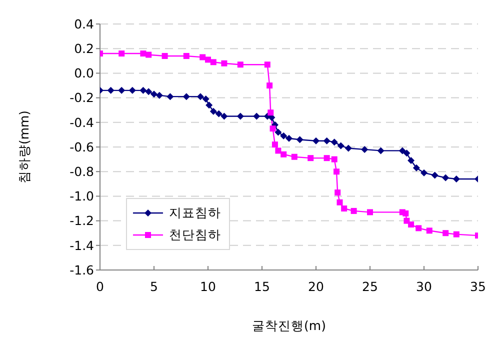 Image resolution: width=500 pixels, height=348 pixels. I want to click on y-tick-label: 0.0, so click(84, 73).